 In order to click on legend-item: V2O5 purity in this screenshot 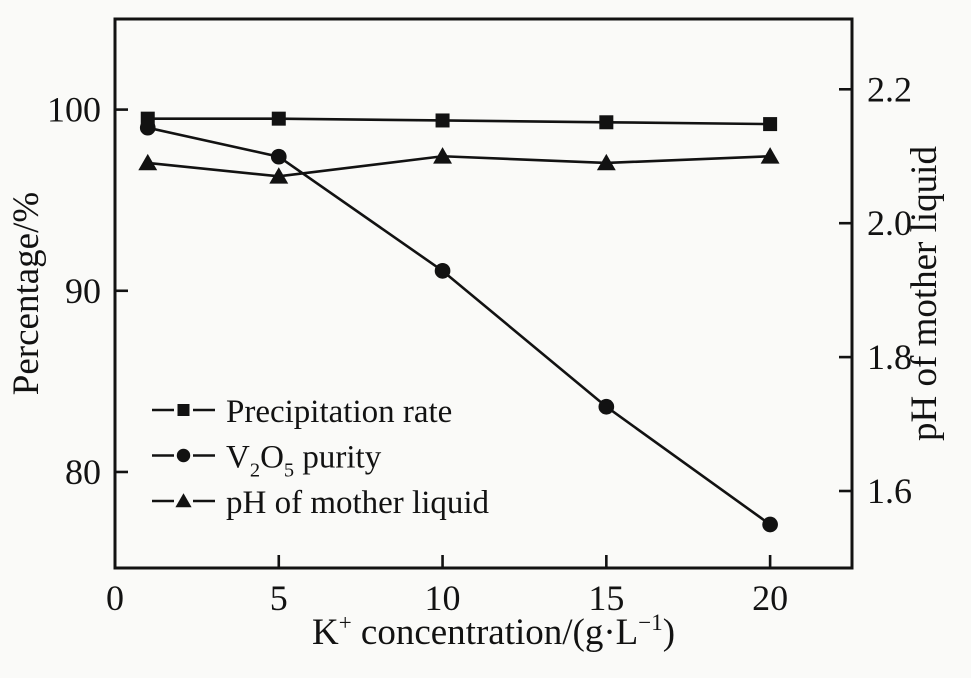, I will do `click(267, 461)`.